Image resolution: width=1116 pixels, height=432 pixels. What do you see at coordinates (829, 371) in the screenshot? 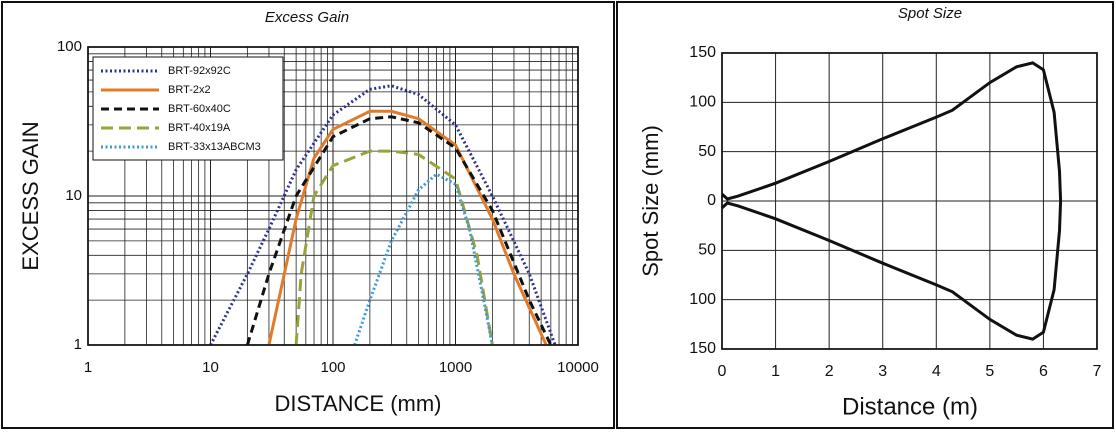
I see `x-tick-label: 2` at bounding box center [829, 371].